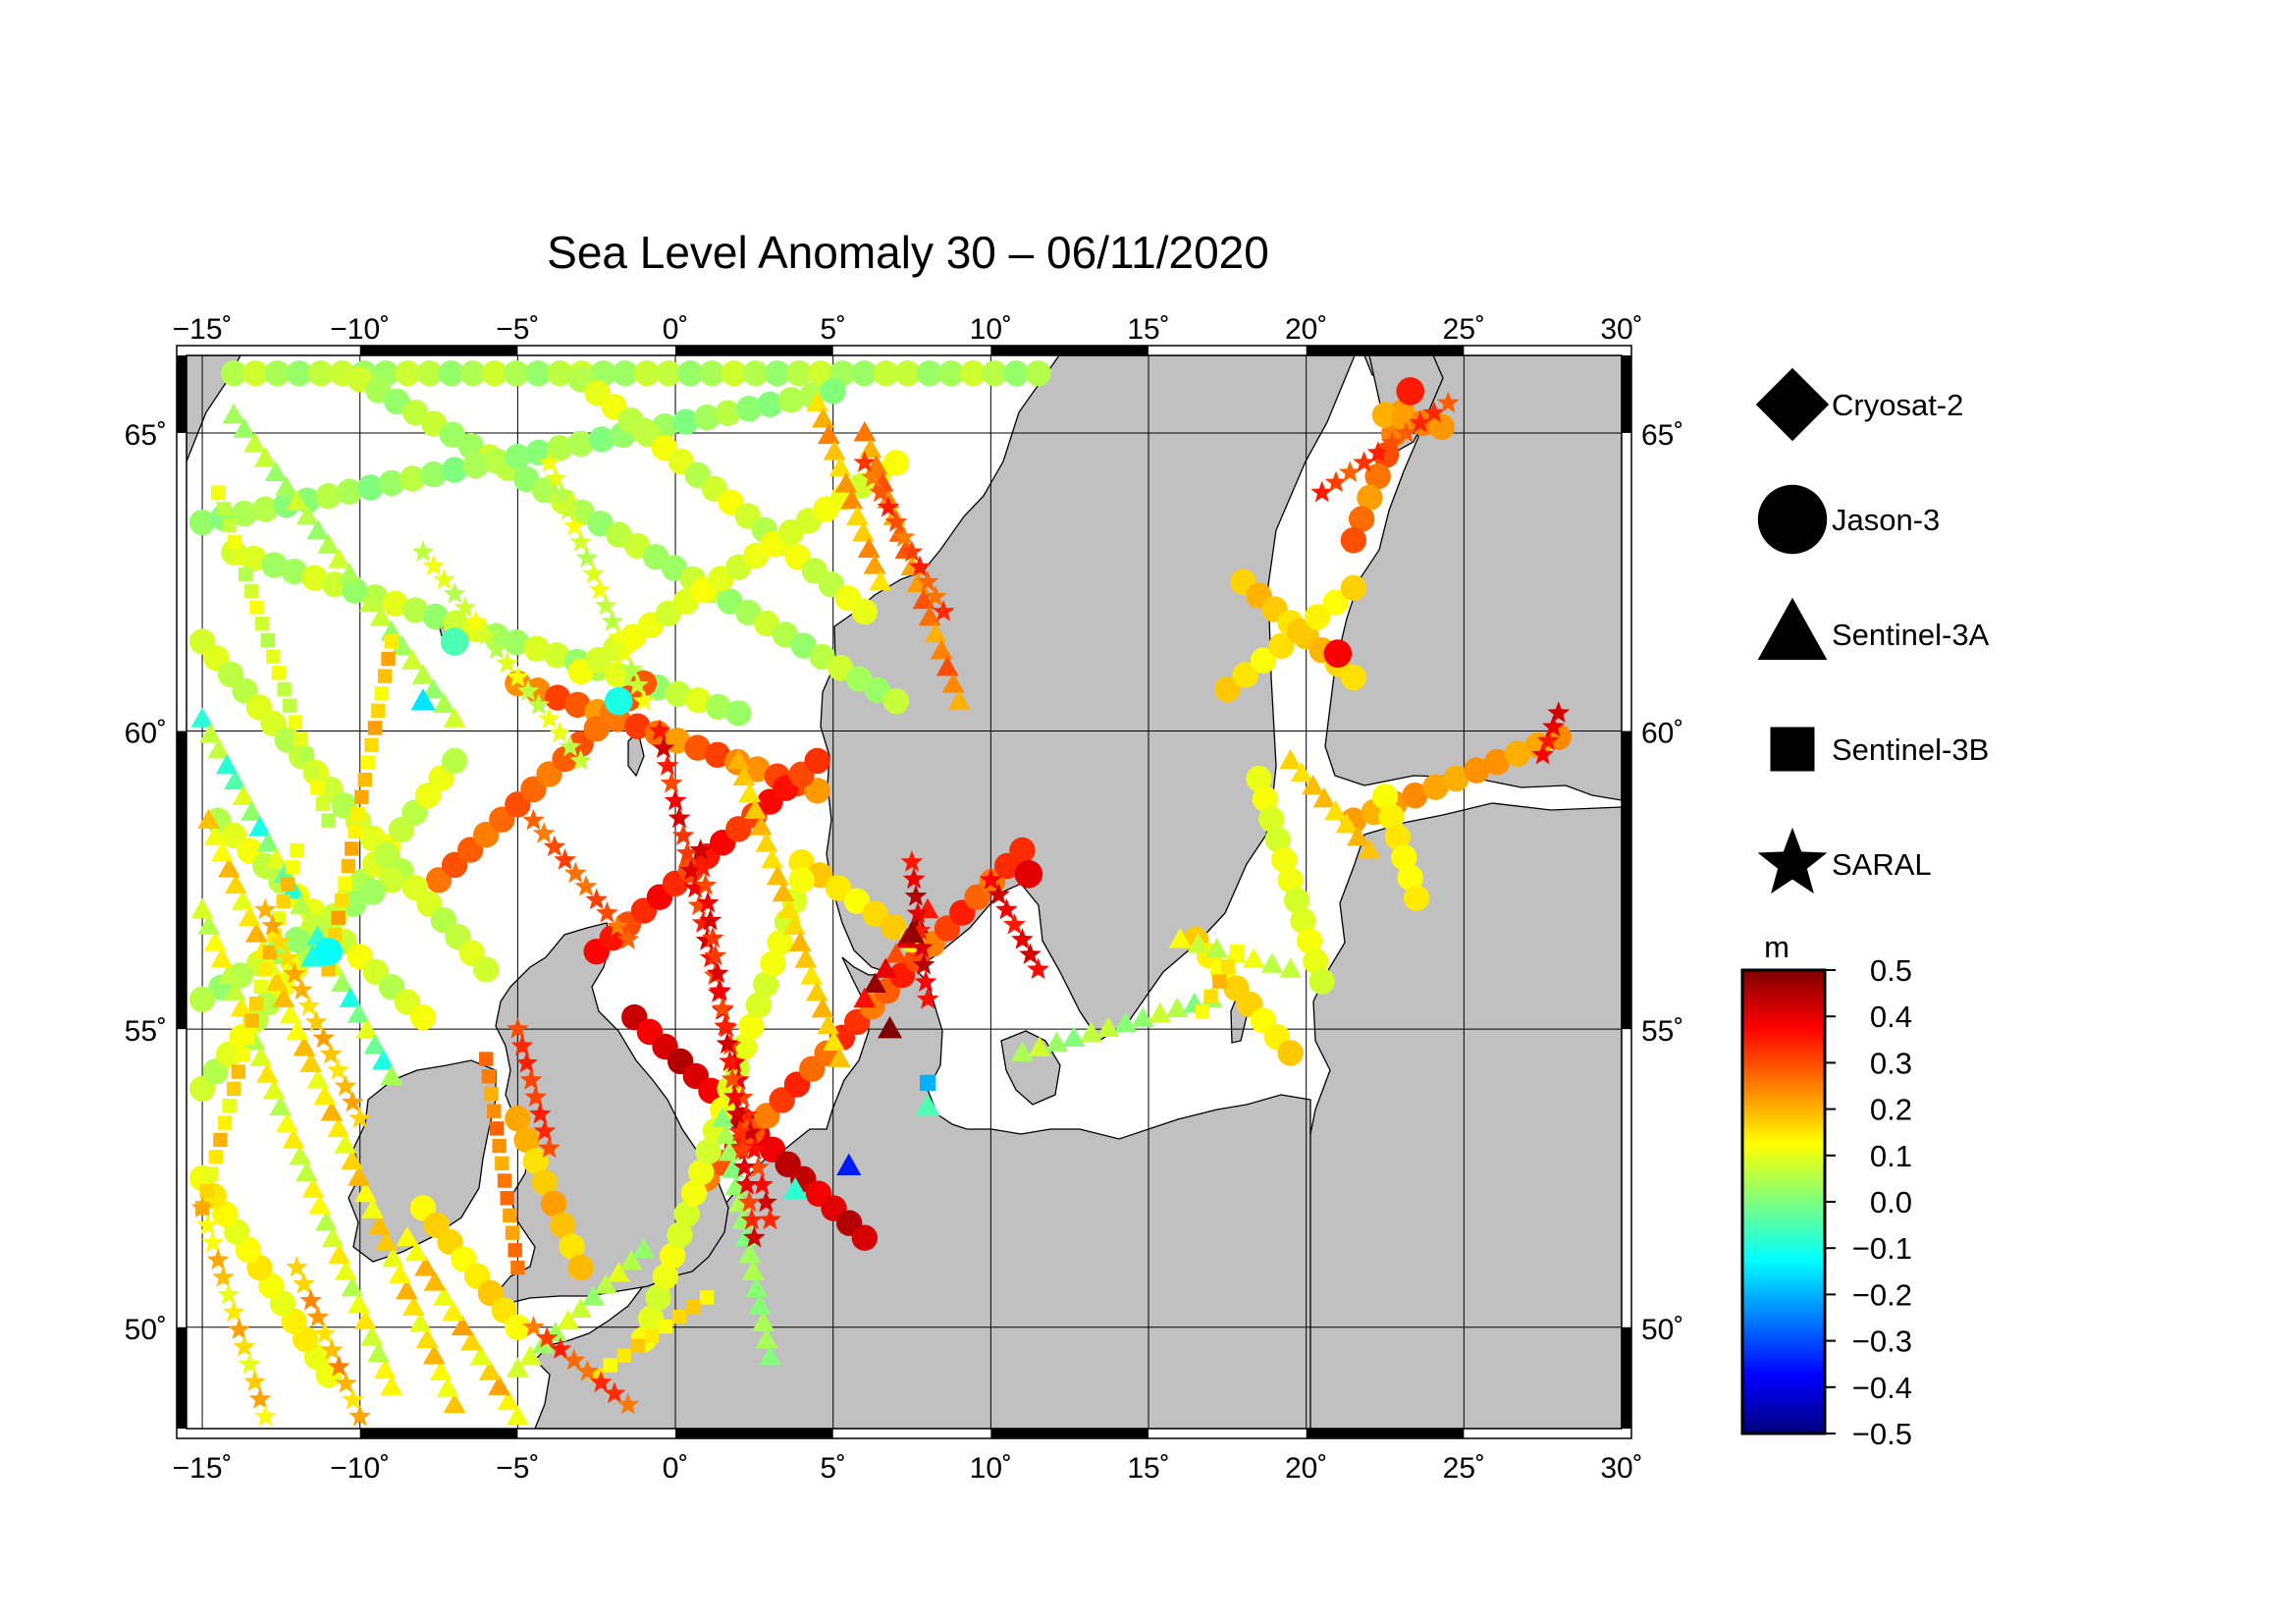 The width and height of the screenshot is (2296, 1623). I want to click on lon-tick-label-top: 30˚, so click(1621, 329).